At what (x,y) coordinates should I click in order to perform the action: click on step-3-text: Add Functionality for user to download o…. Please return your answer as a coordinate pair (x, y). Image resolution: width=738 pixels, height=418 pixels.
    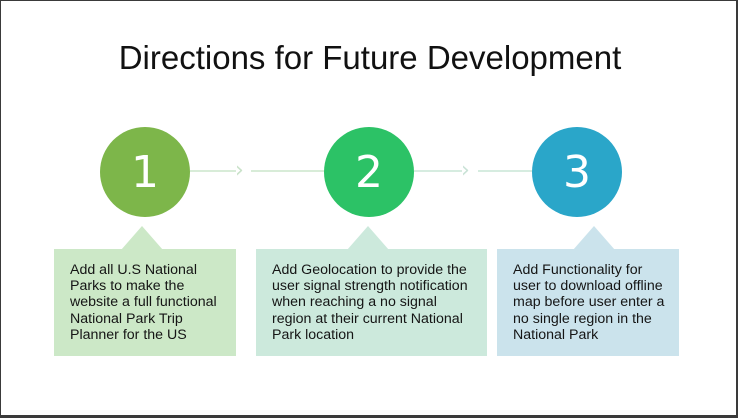
    Looking at the image, I should click on (589, 302).